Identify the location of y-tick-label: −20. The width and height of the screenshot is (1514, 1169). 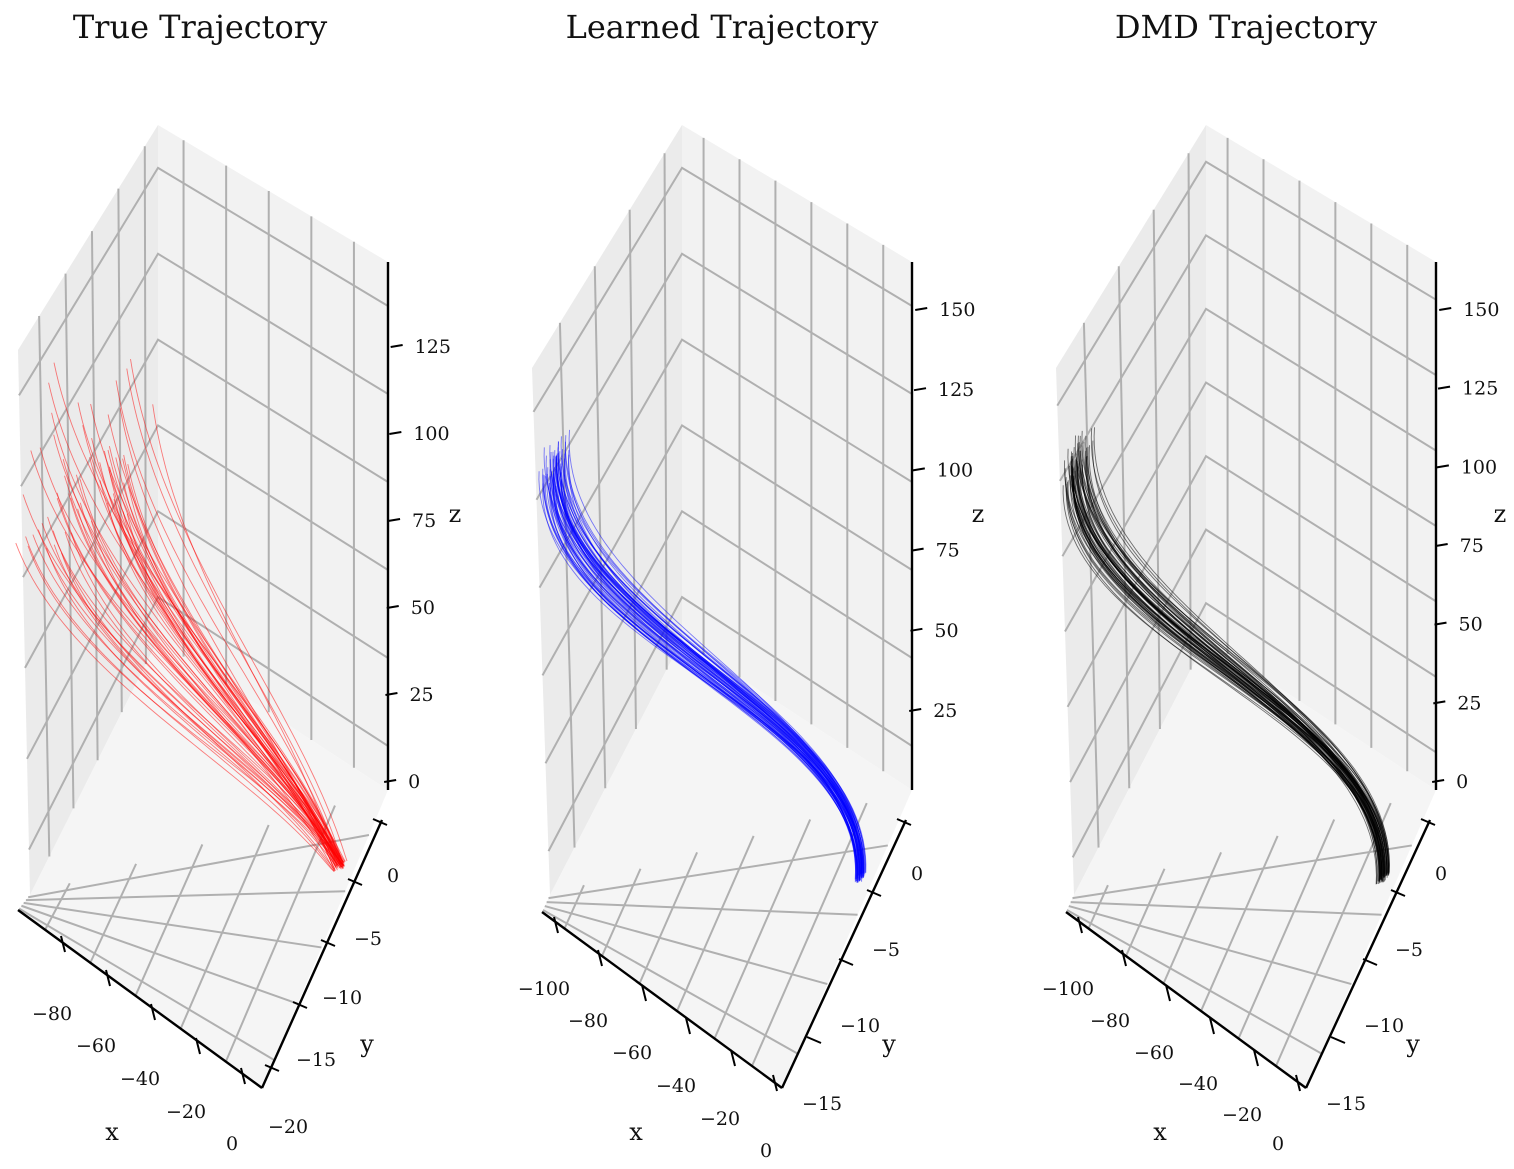
(288, 1127).